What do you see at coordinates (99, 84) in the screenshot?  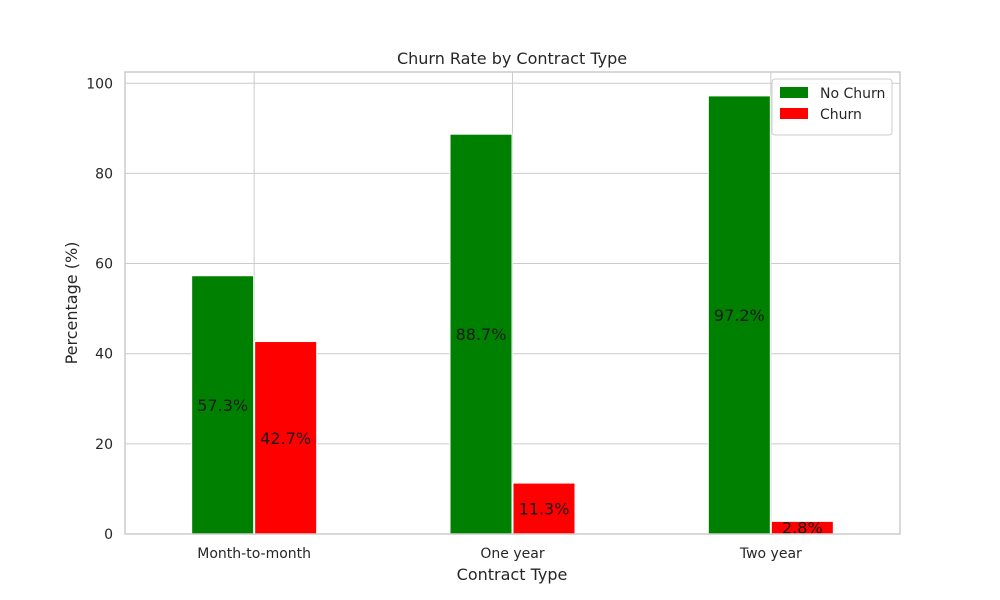 I see `y-tick-label: 100` at bounding box center [99, 84].